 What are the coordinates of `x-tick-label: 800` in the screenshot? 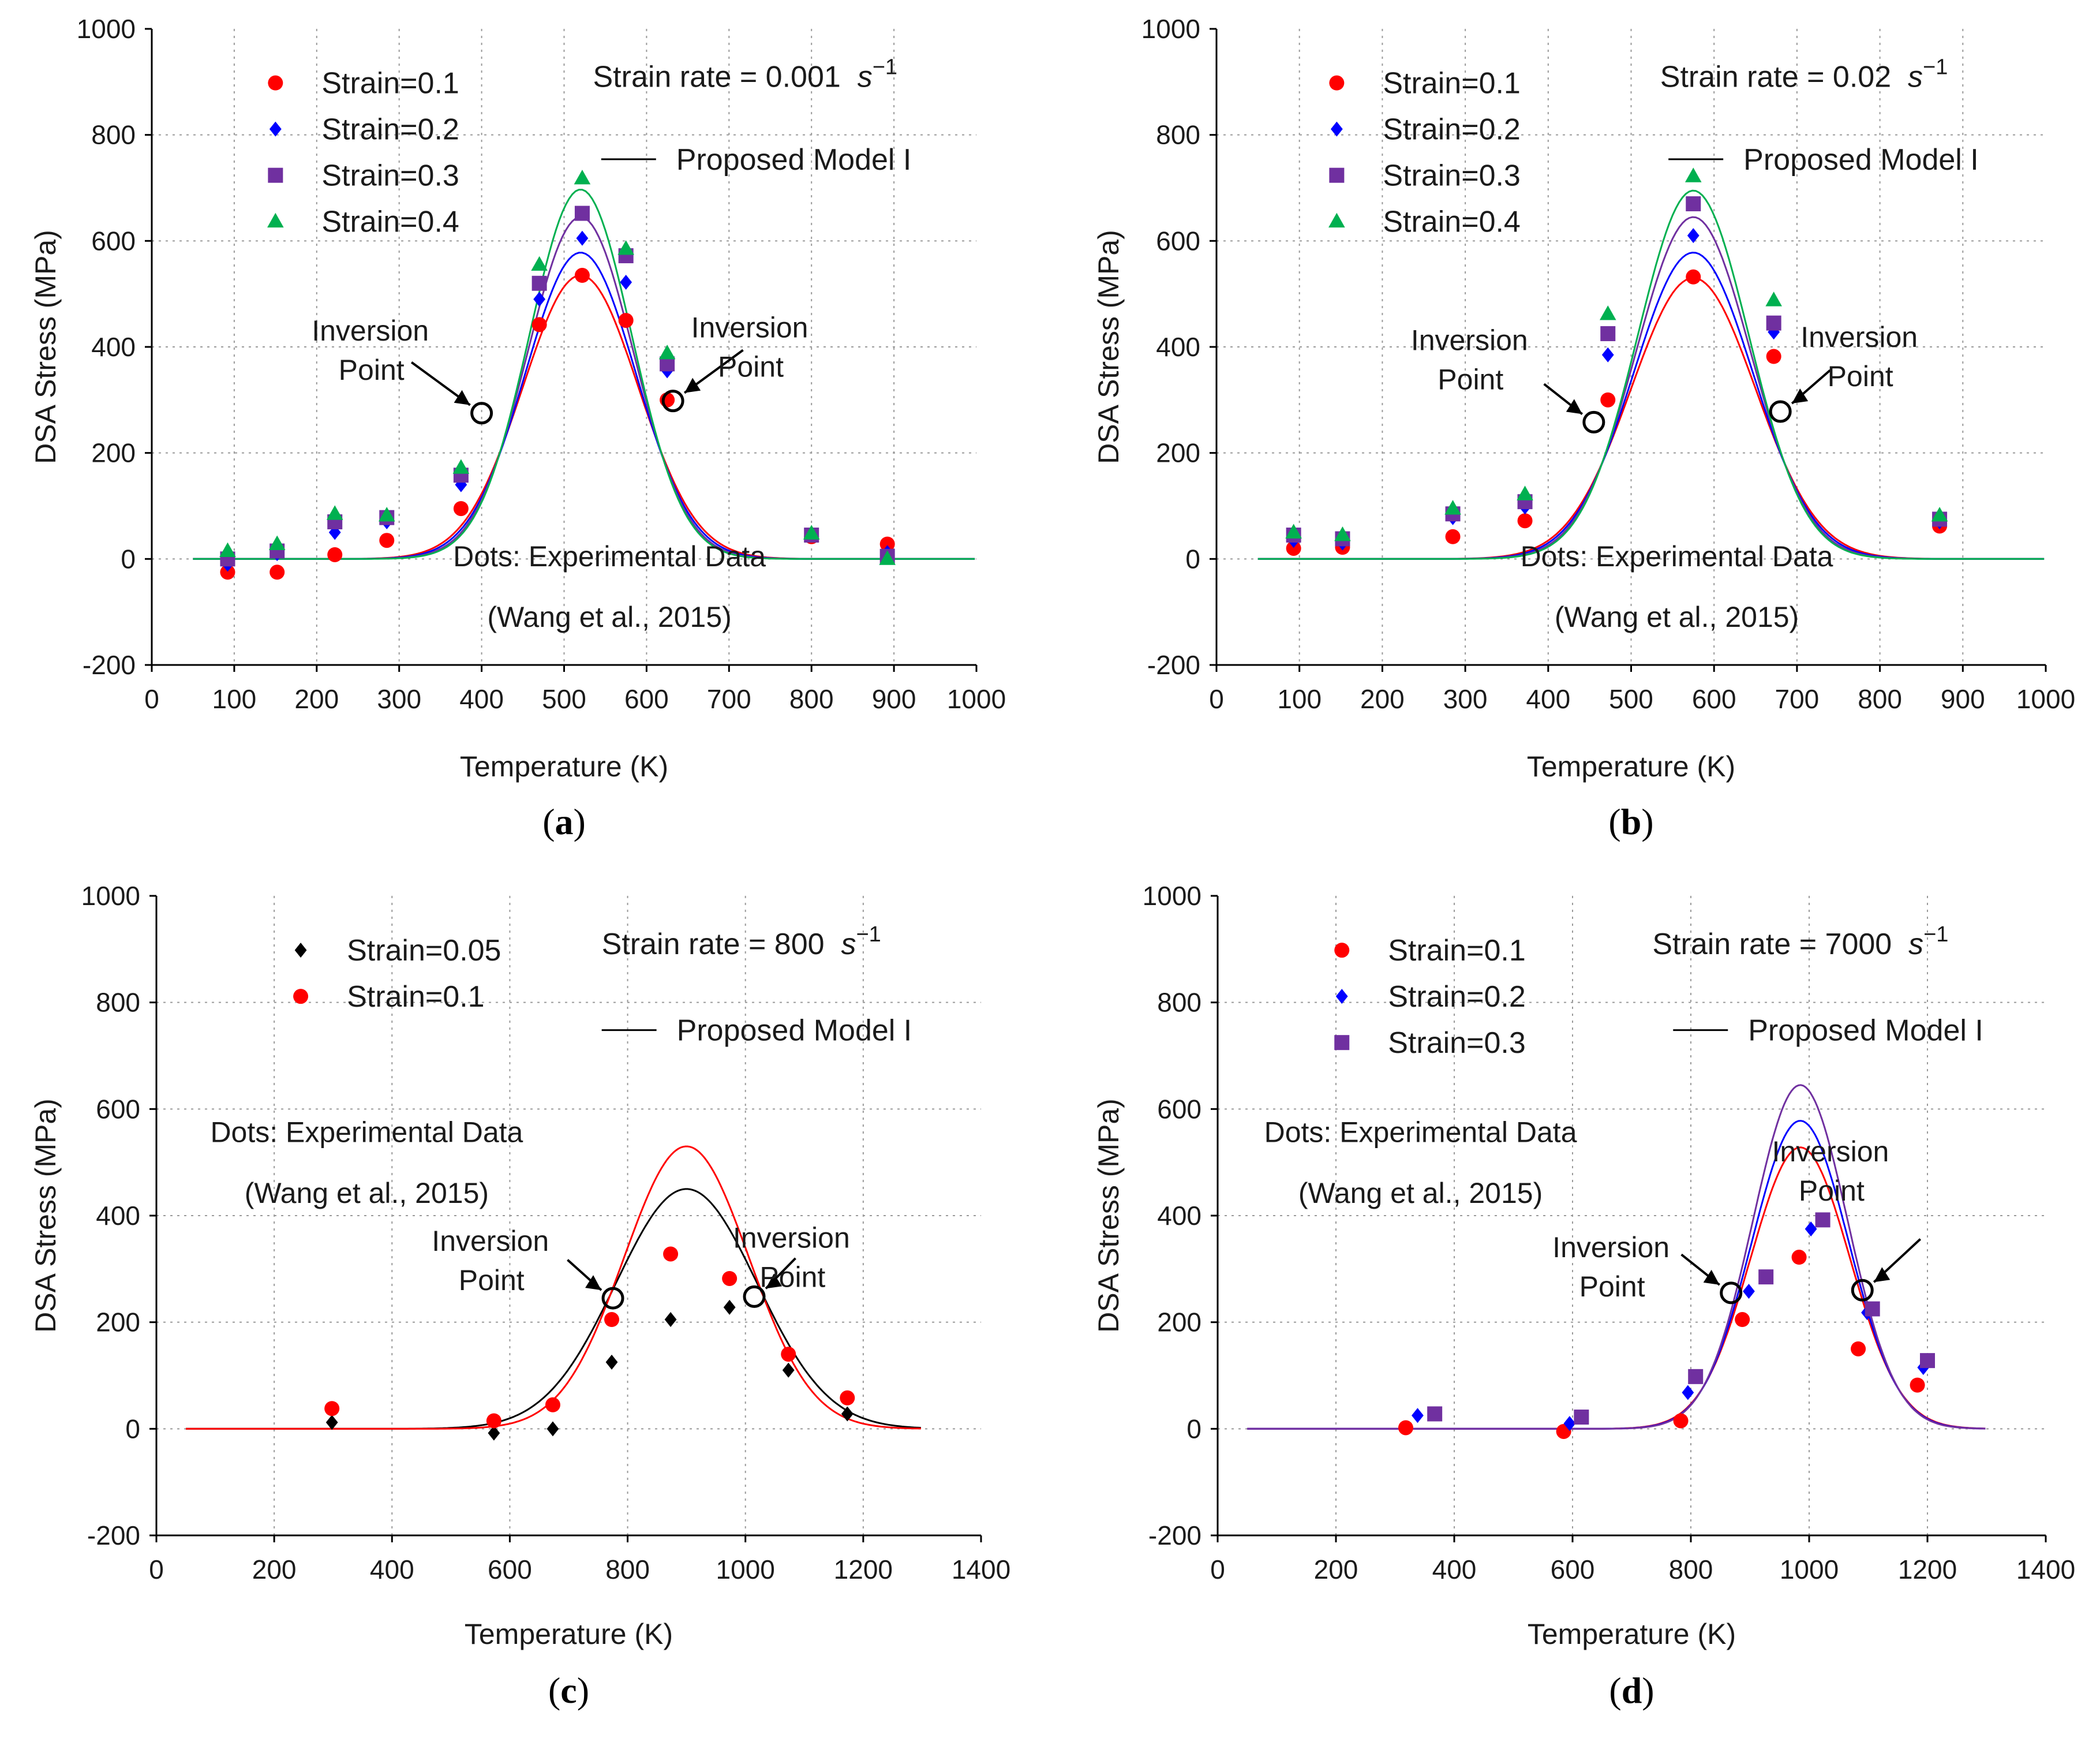 It's located at (628, 1569).